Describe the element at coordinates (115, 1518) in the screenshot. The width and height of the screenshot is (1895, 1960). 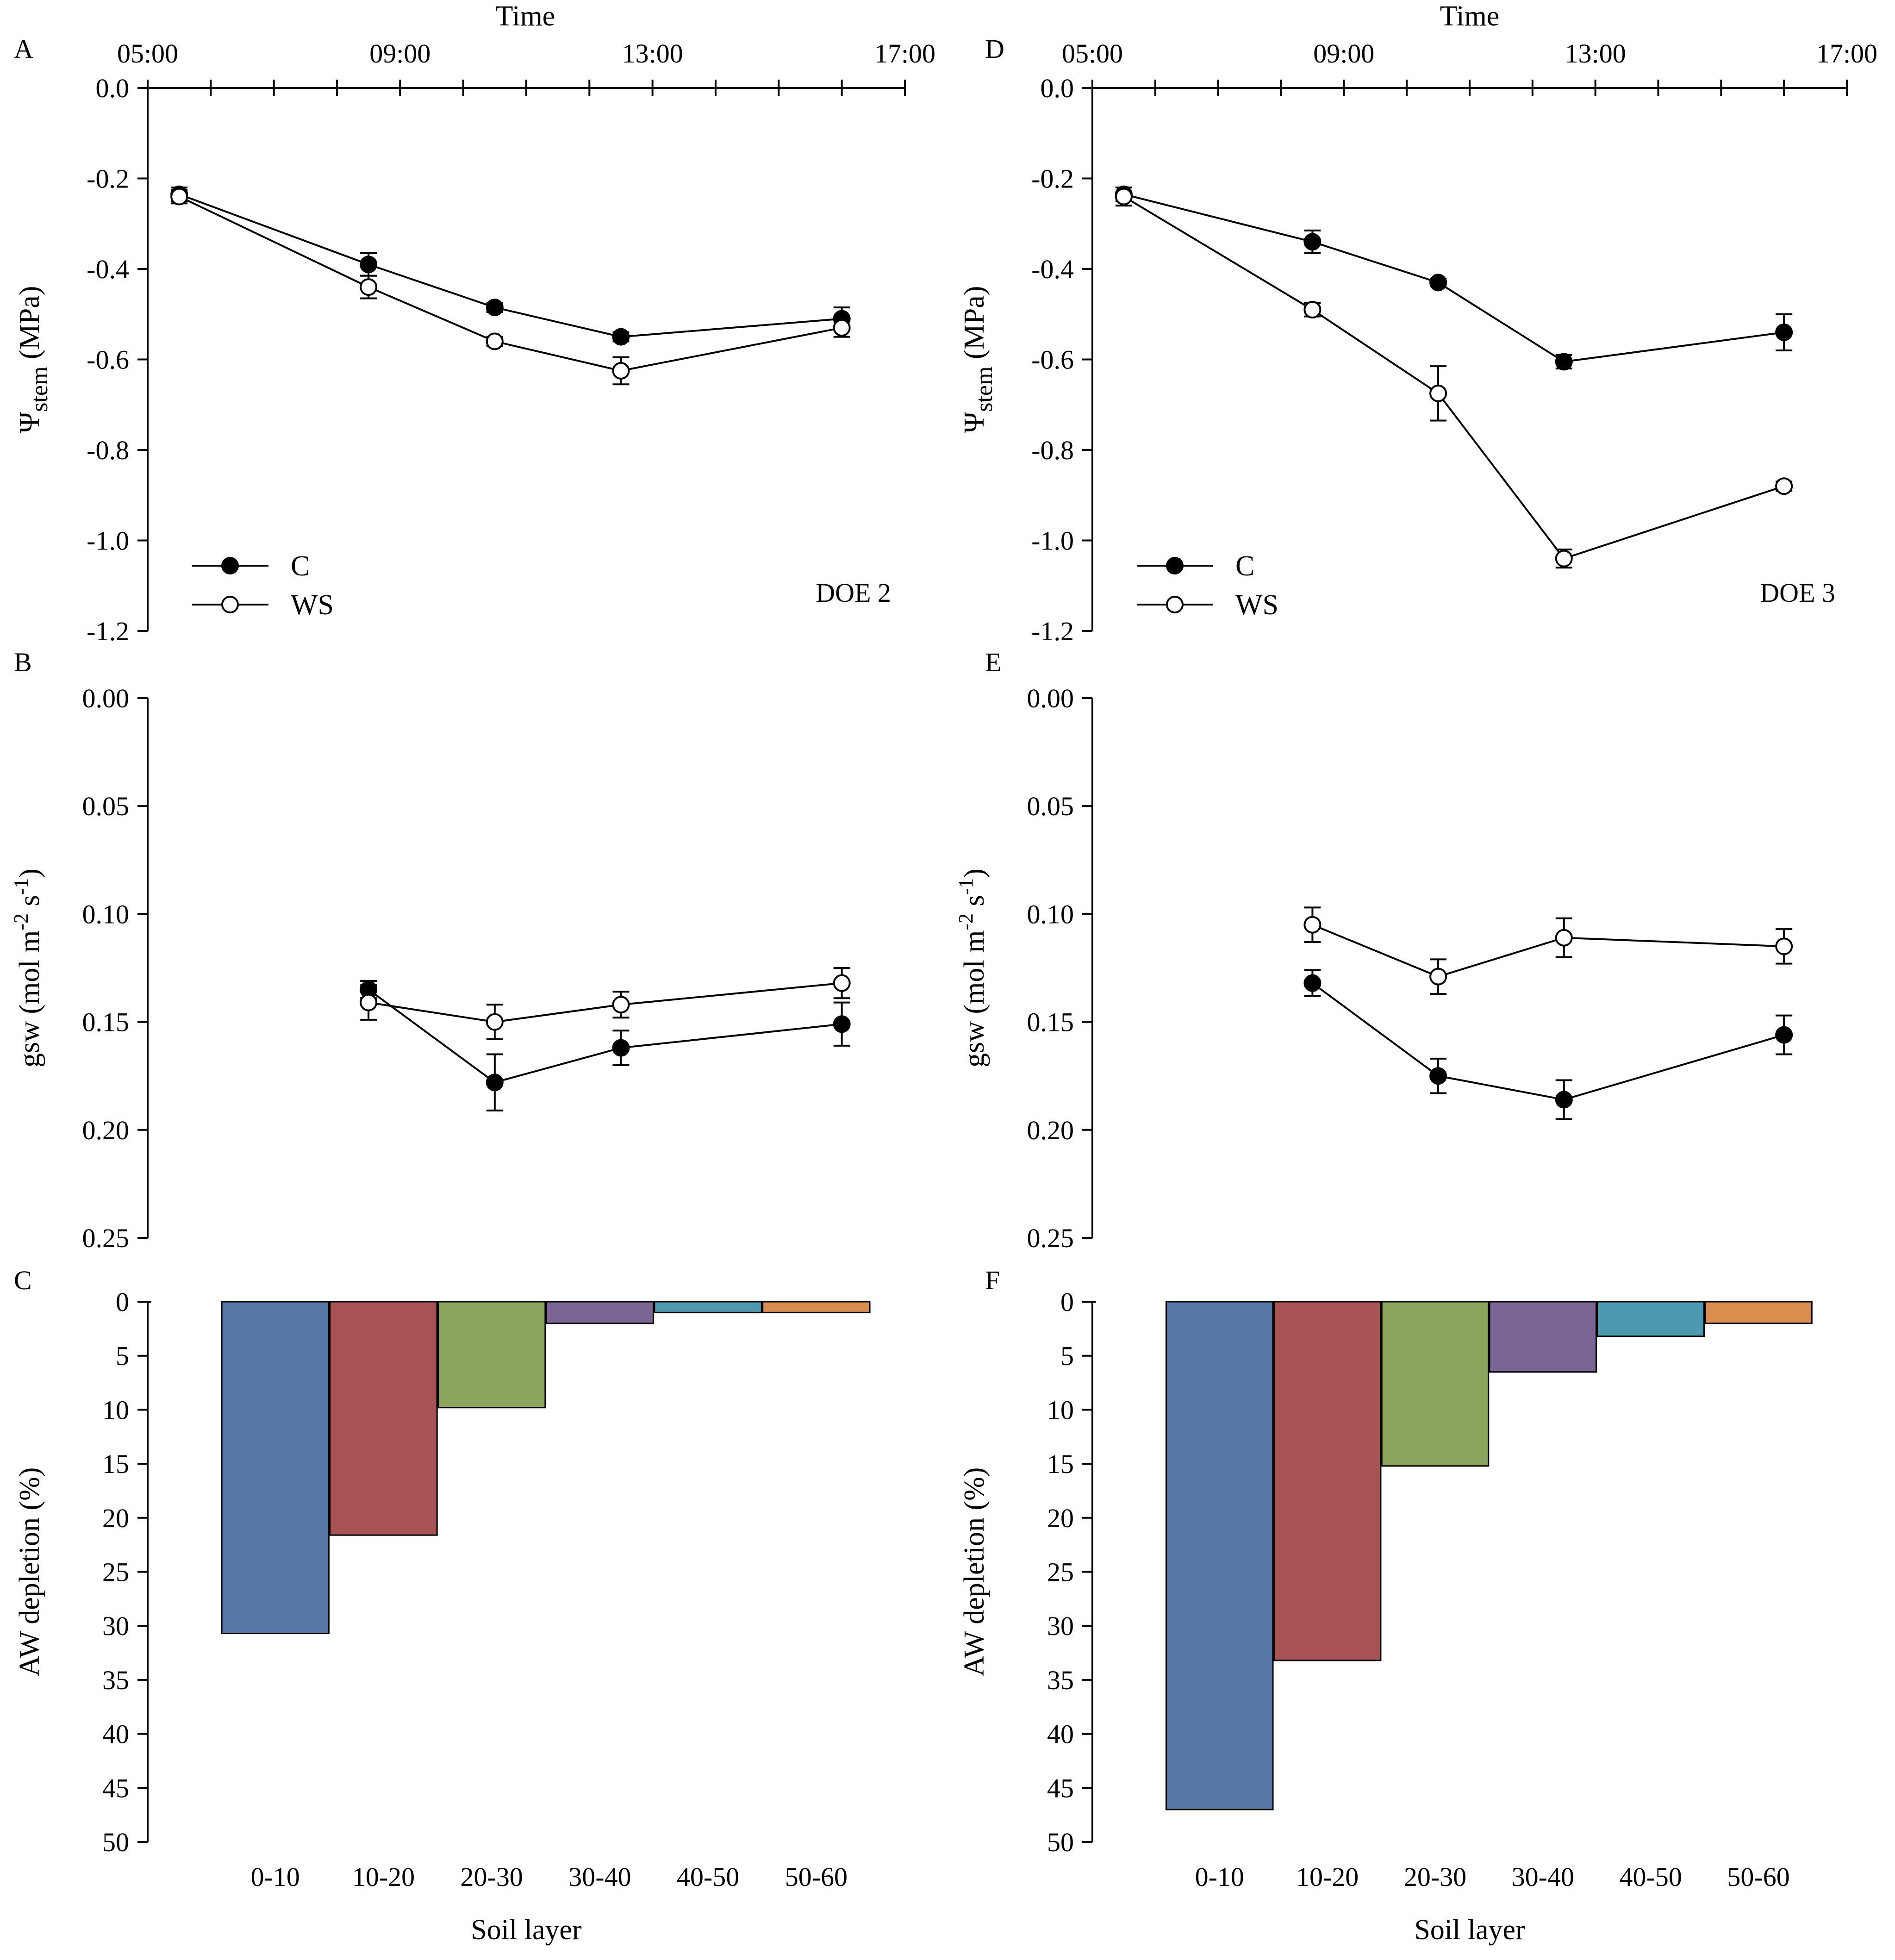
I see `y-tick-label: 20` at that location.